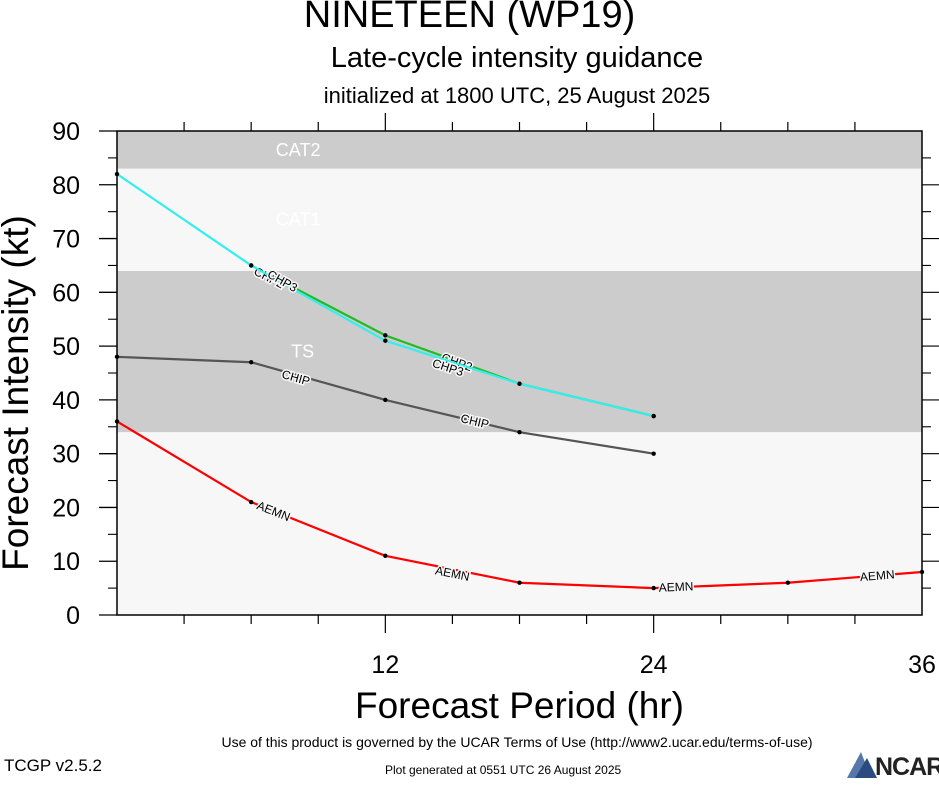  What do you see at coordinates (66, 455) in the screenshot?
I see `y-tick-label: 30` at bounding box center [66, 455].